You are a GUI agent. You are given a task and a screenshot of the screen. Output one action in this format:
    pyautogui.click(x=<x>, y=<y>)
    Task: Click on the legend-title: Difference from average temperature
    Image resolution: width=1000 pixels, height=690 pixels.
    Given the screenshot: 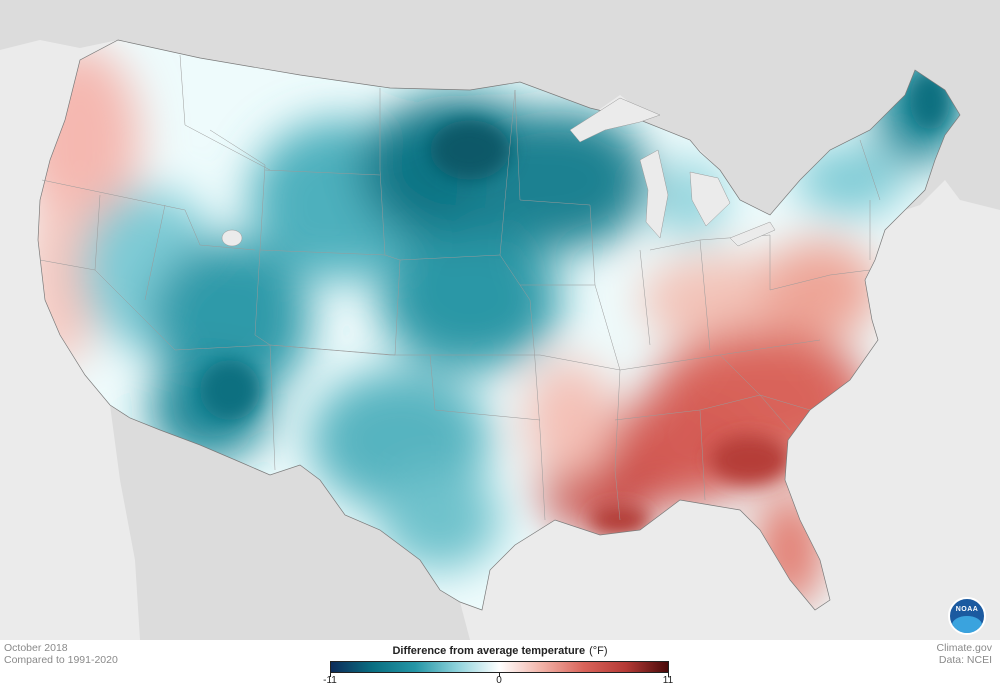 What is the action you would take?
    pyautogui.click(x=489, y=651)
    